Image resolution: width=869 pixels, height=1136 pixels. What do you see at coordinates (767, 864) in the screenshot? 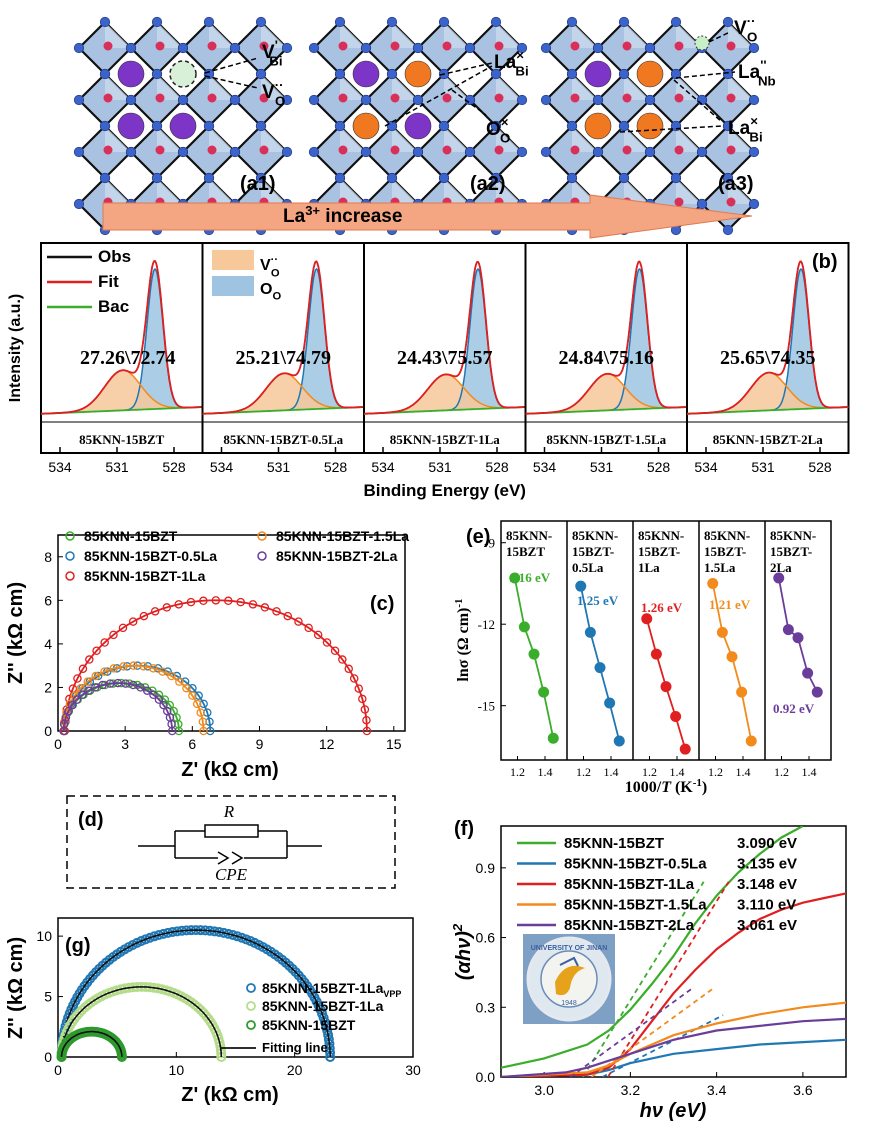
I see `bandgap-value: 3.135 eV` at bounding box center [767, 864].